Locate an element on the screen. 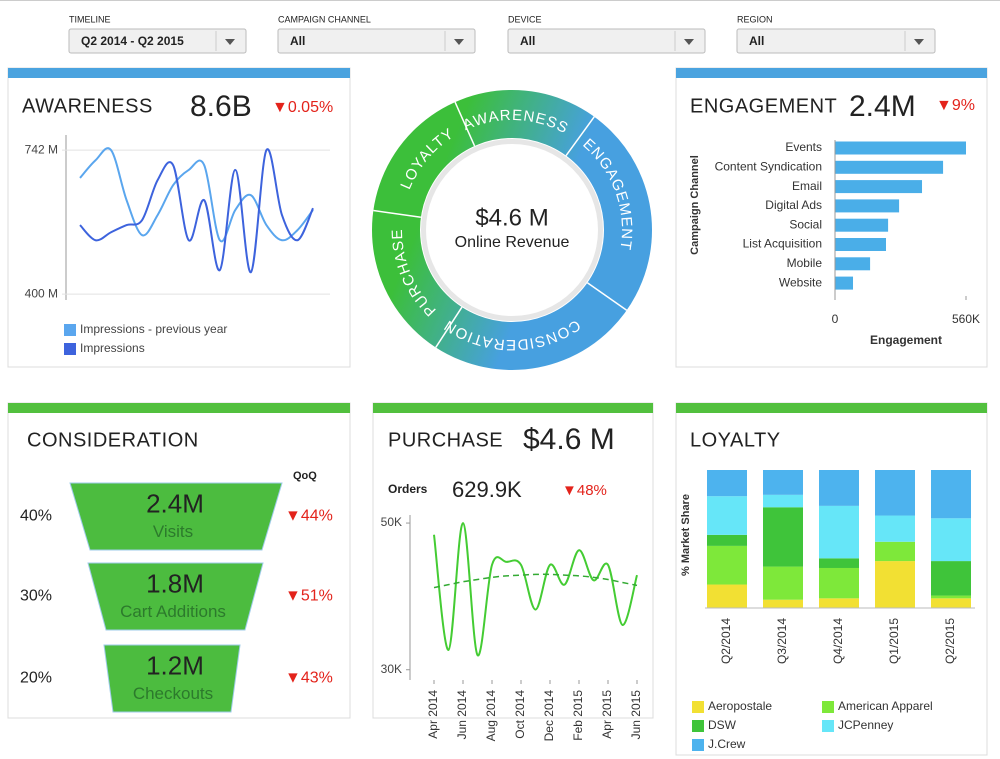  panel is located at coordinates (179, 217).